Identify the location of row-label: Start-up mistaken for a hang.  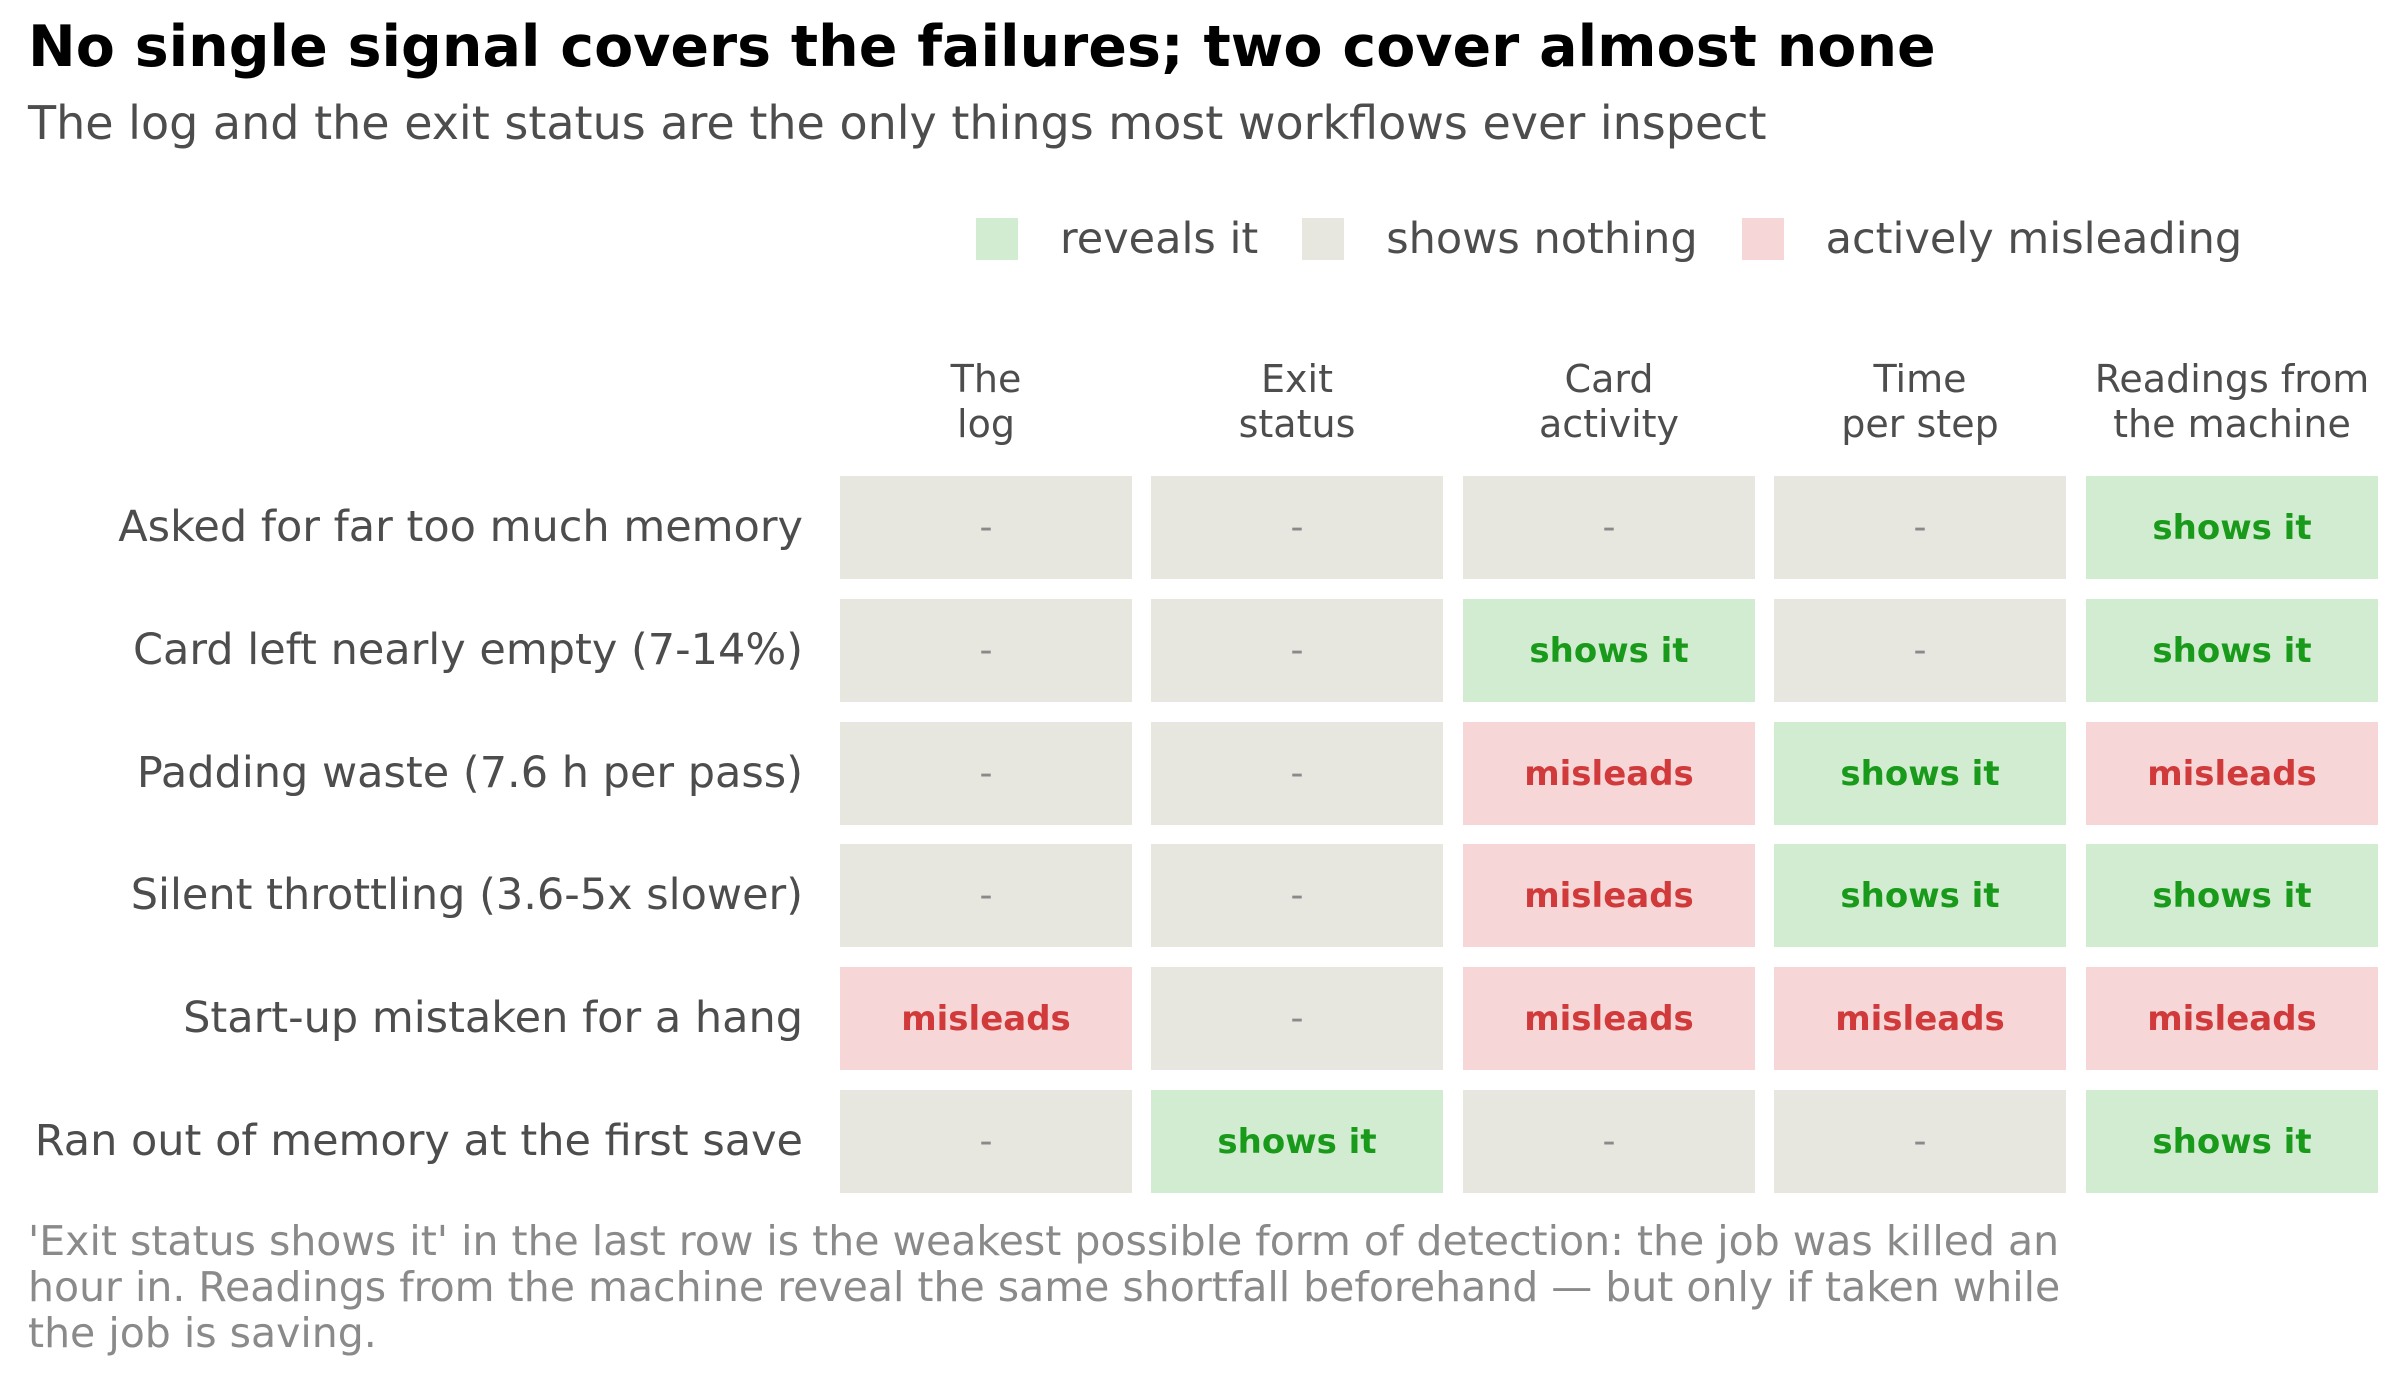
(493, 1018).